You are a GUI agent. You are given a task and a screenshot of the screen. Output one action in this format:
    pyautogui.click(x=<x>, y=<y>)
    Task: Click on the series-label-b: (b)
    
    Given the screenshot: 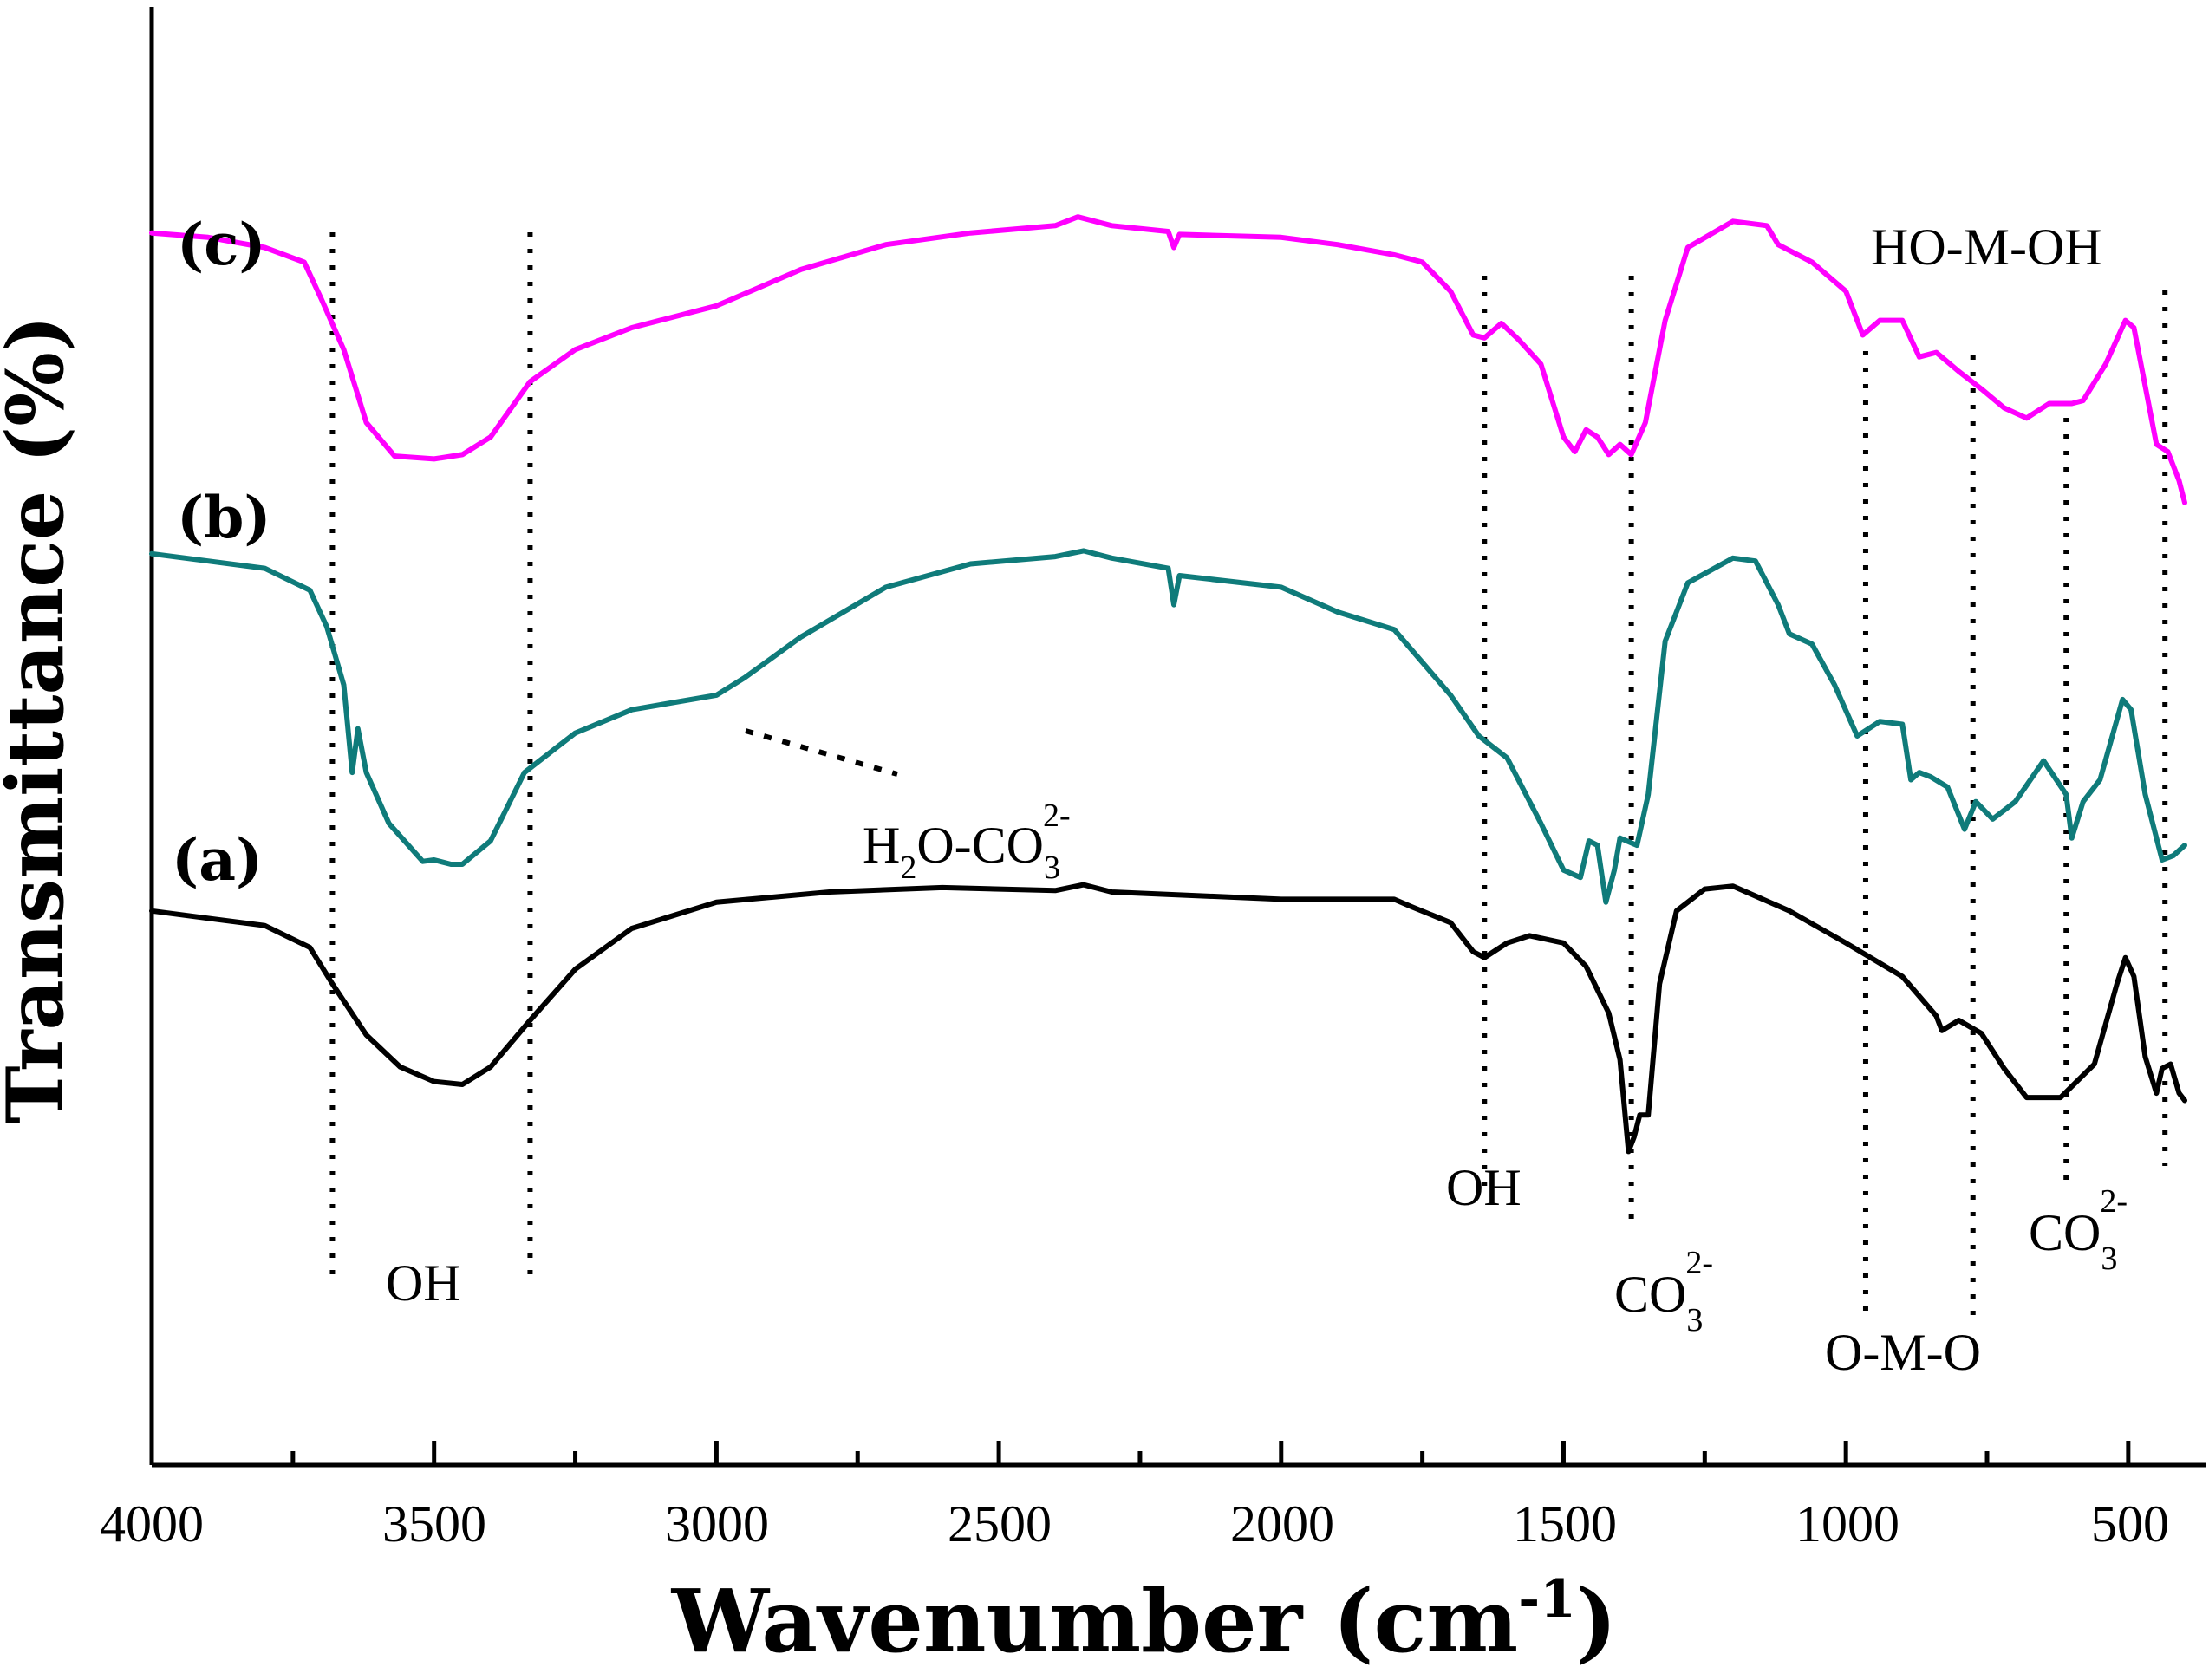 What is the action you would take?
    pyautogui.click(x=224, y=517)
    